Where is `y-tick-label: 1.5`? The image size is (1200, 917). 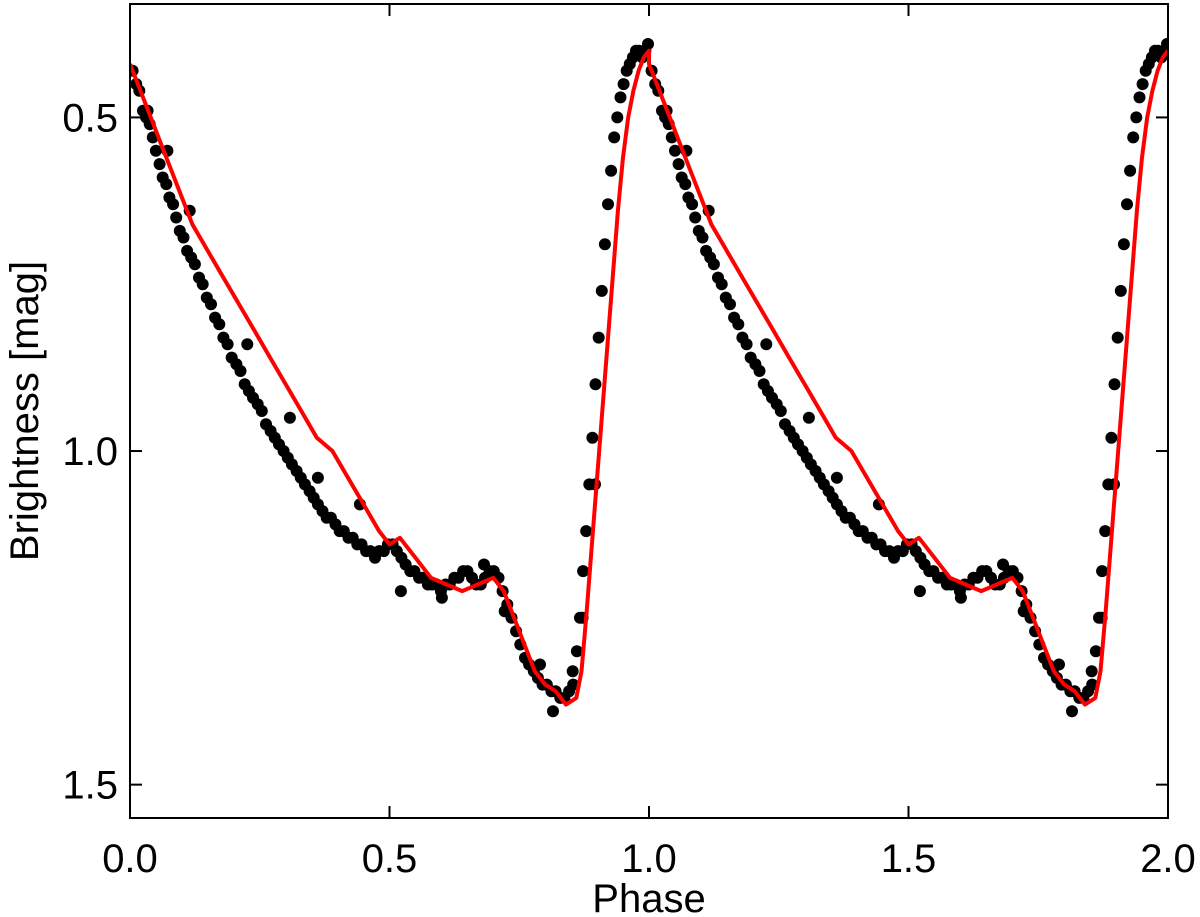 y-tick-label: 1.5 is located at coordinates (90, 786).